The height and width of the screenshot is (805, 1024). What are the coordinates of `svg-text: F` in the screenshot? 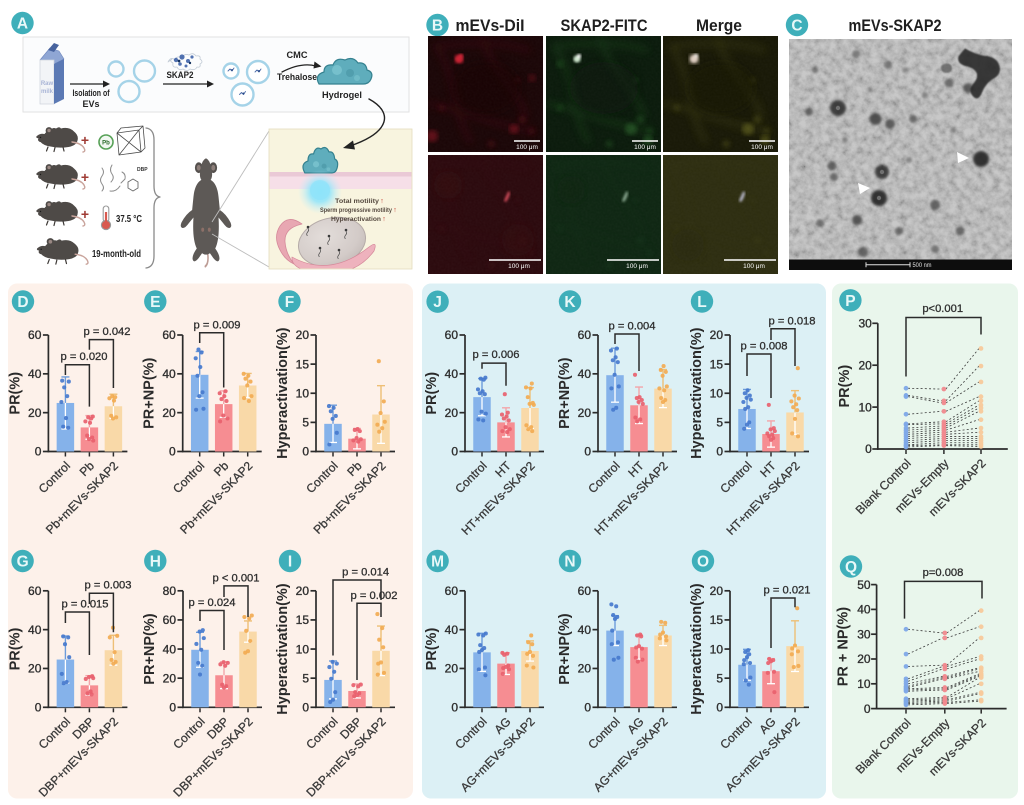 It's located at (289, 302).